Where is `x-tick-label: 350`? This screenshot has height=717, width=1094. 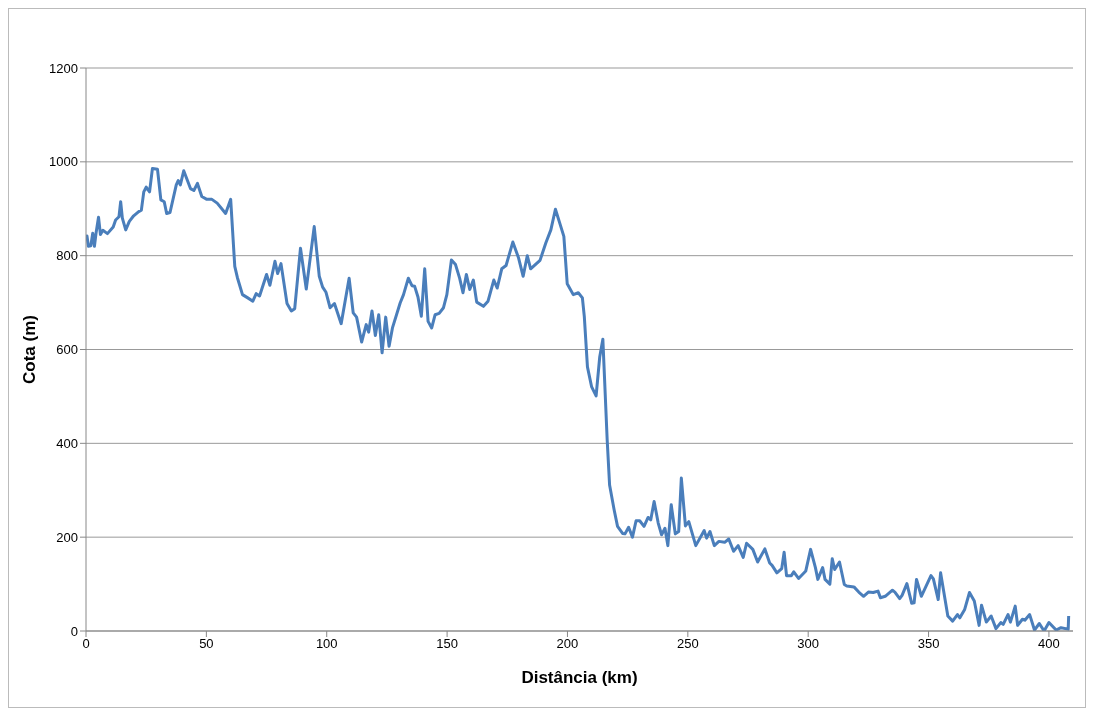 x-tick-label: 350 is located at coordinates (928, 644).